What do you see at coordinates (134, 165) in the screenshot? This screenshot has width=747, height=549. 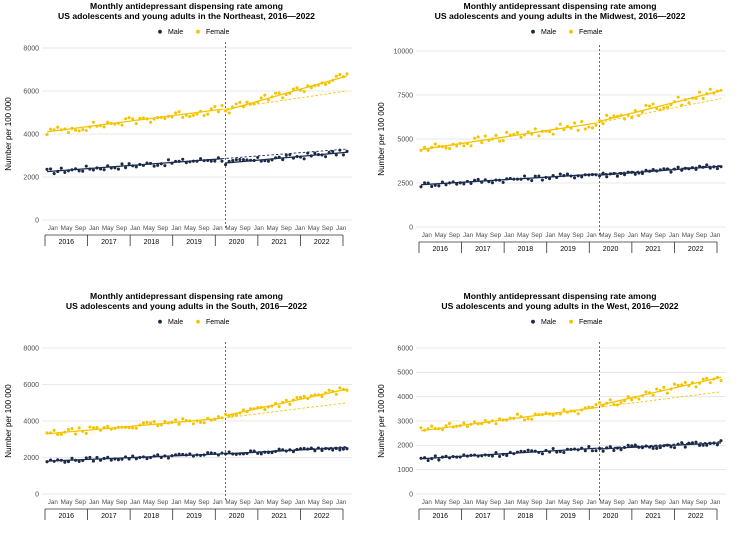 I see `trend-line-pre-male` at bounding box center [134, 165].